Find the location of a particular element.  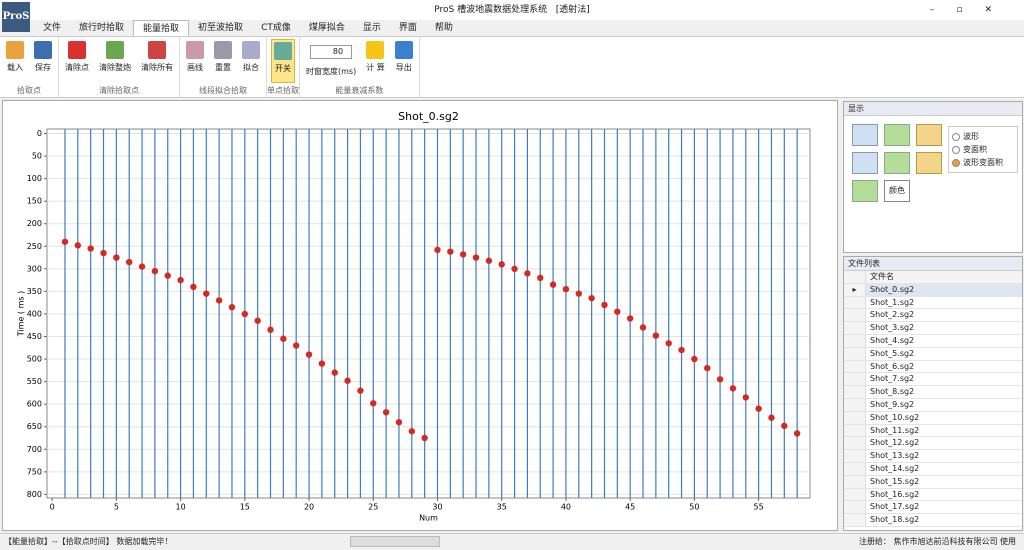

file-row: Shot_1.sg2 is located at coordinates (933, 303).